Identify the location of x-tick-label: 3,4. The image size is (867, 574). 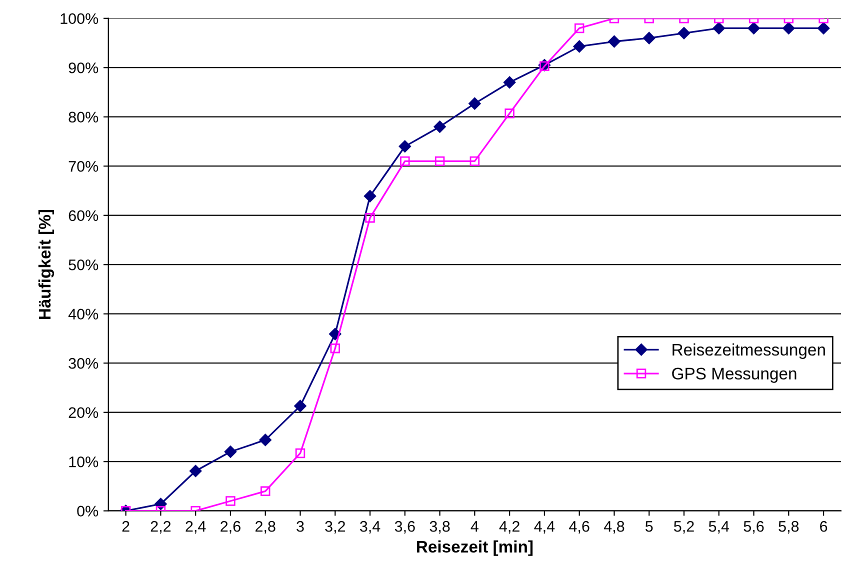
(370, 527).